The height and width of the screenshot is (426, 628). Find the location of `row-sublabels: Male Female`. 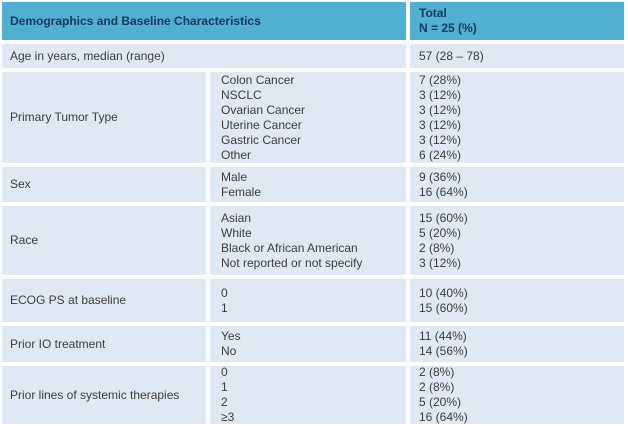

row-sublabels: Male Female is located at coordinates (241, 184).